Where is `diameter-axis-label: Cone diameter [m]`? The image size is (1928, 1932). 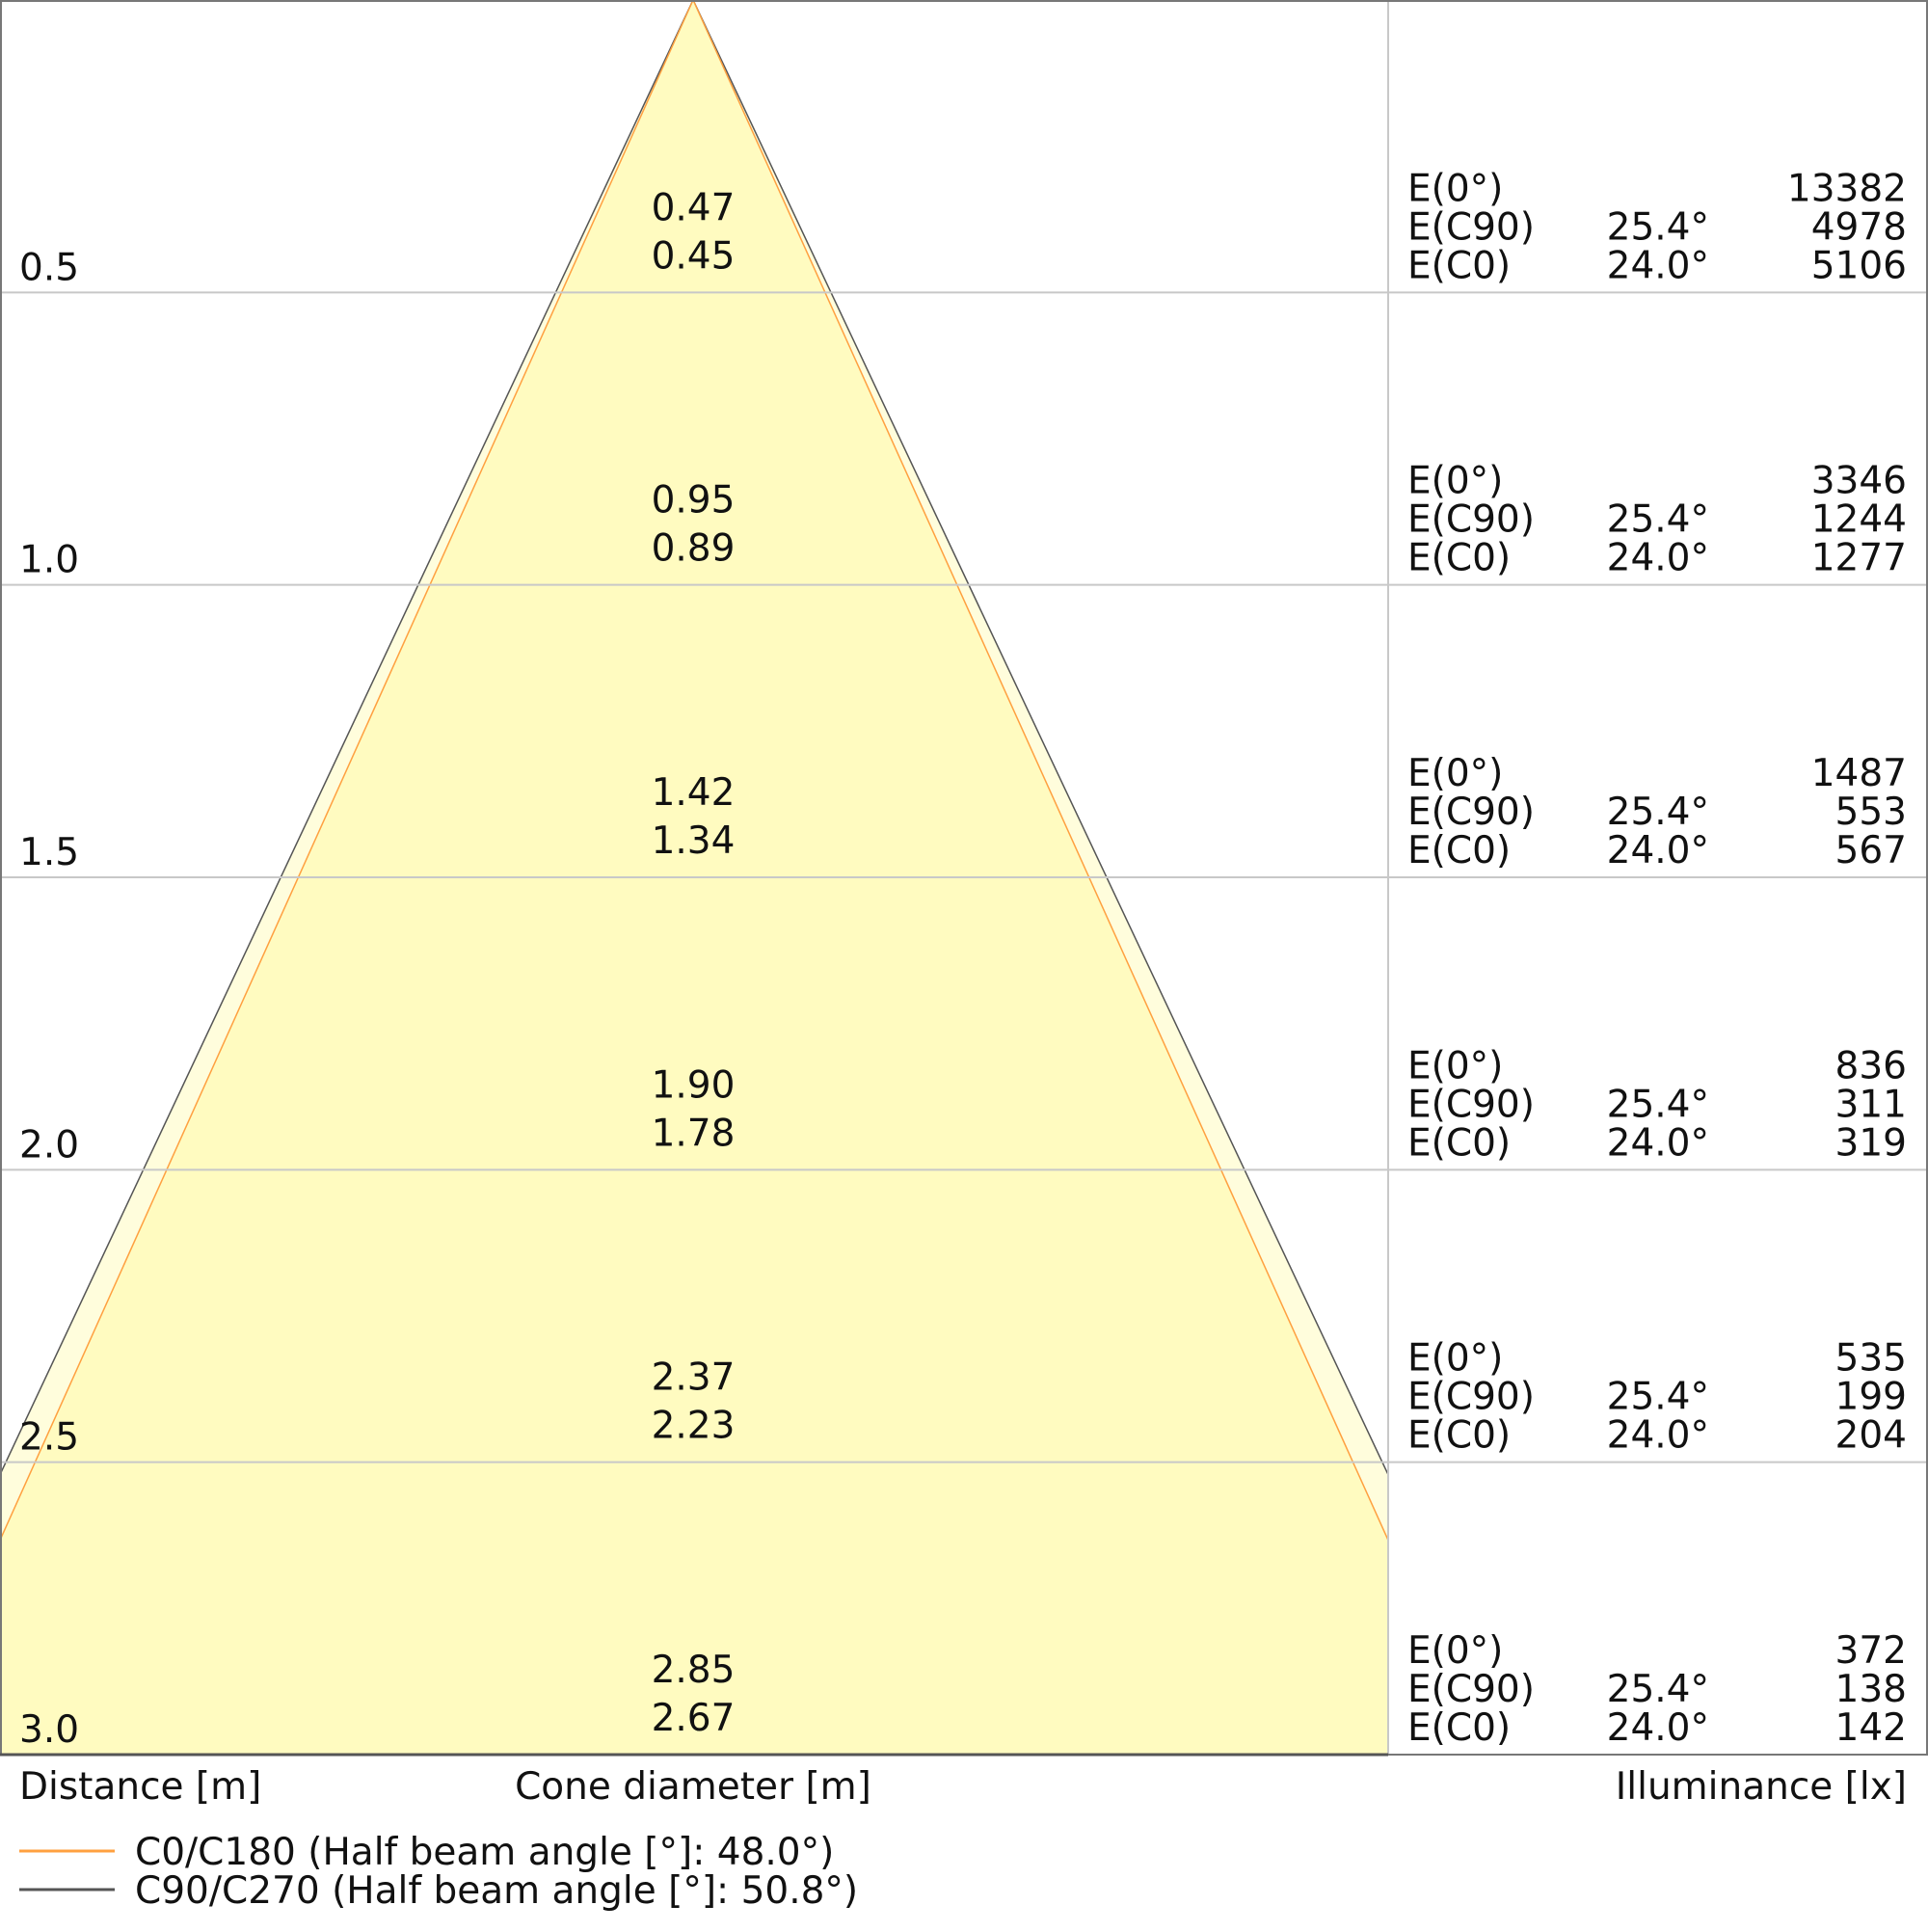
diameter-axis-label: Cone diameter [m] is located at coordinates (693, 1787).